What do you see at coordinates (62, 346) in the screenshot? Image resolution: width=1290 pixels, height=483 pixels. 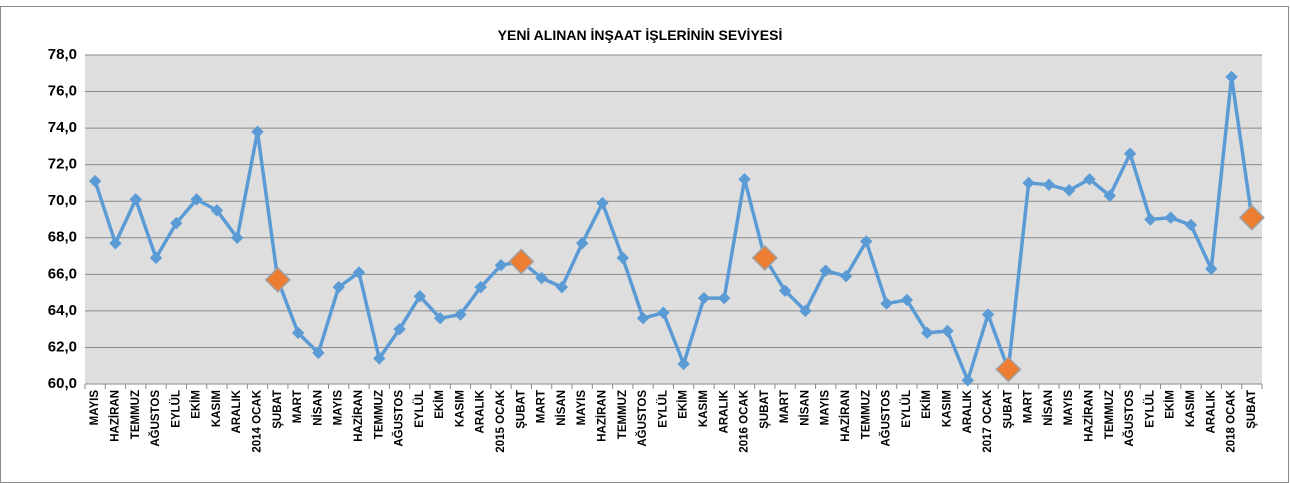 I see `y-tick-label: 62,0` at bounding box center [62, 346].